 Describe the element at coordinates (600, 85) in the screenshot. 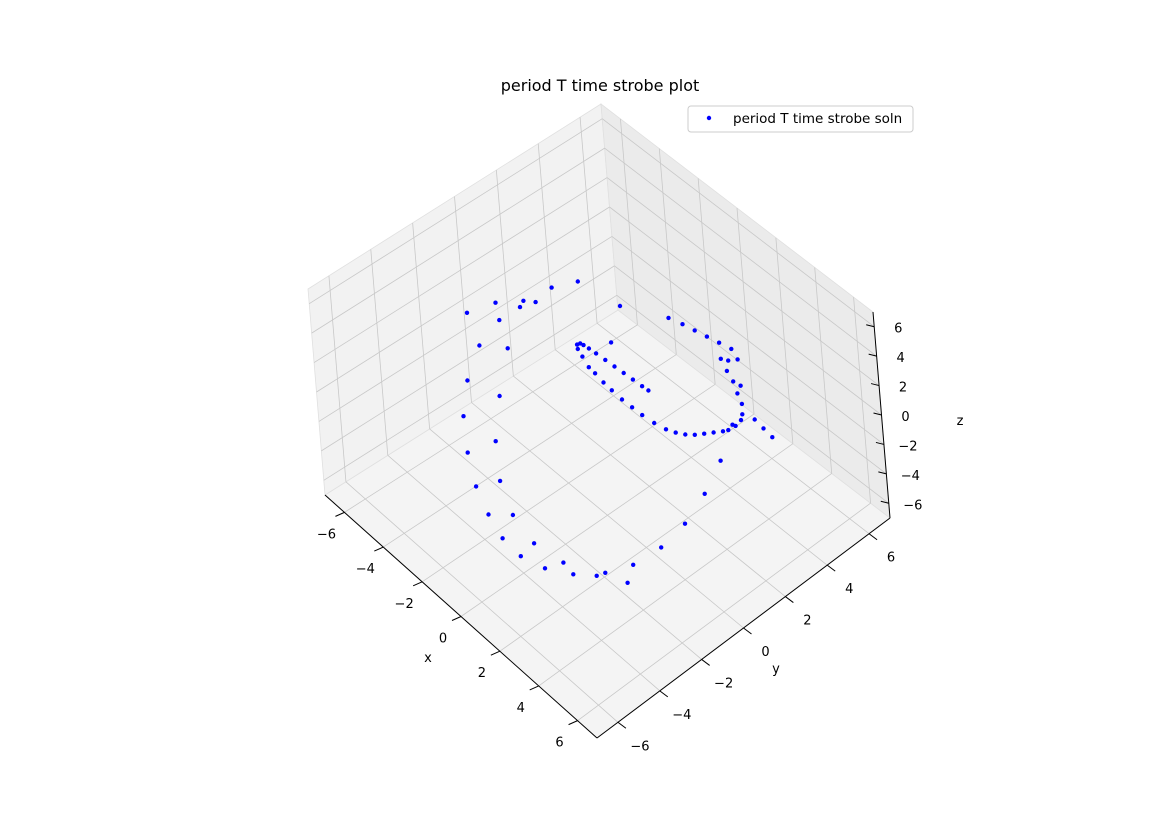

I see `chart-title: period T time strobe plot` at that location.